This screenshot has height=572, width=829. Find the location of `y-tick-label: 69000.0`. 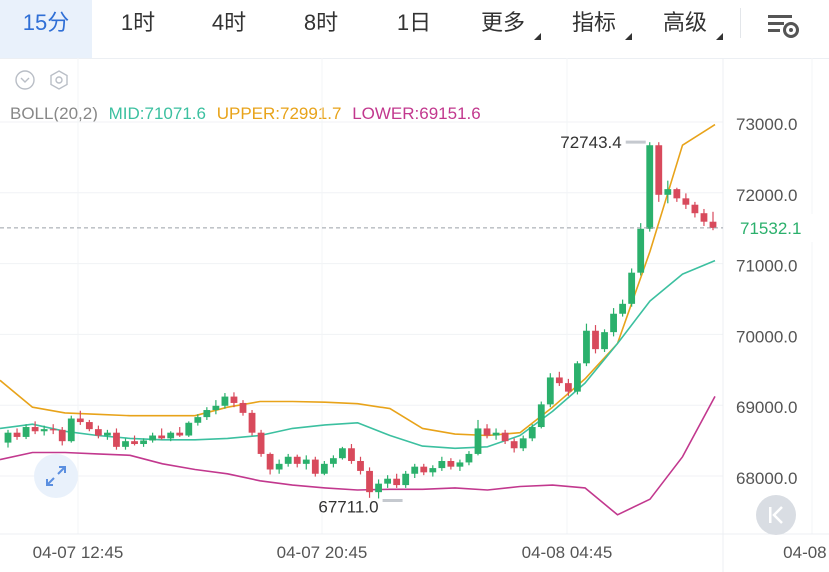

y-tick-label: 69000.0 is located at coordinates (766, 407).